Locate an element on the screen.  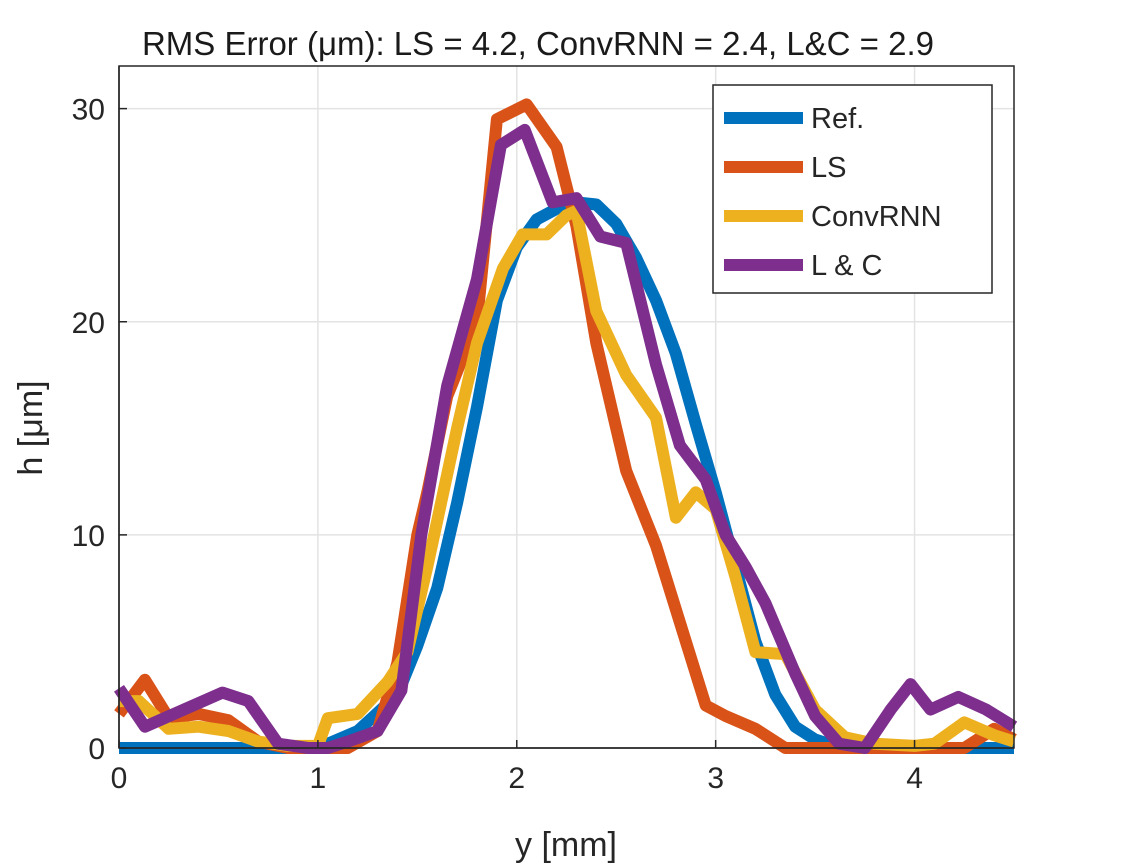
y-tick-label-1: 10 is located at coordinates (88, 536).